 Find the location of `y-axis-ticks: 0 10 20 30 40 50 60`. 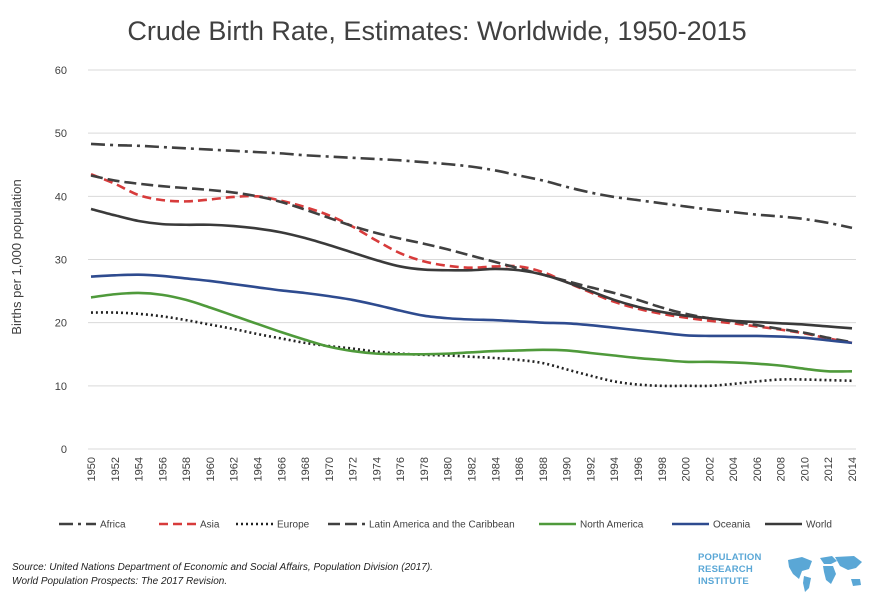

y-axis-ticks: 0 10 20 30 40 50 60 is located at coordinates (61, 260).